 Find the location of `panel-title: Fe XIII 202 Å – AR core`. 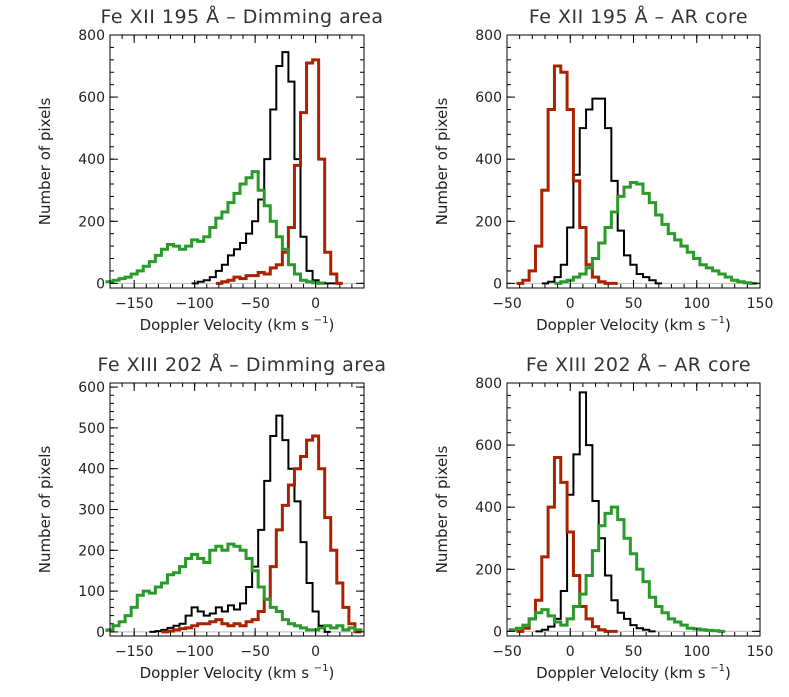

panel-title: Fe XIII 202 Å – AR core is located at coordinates (638, 364).